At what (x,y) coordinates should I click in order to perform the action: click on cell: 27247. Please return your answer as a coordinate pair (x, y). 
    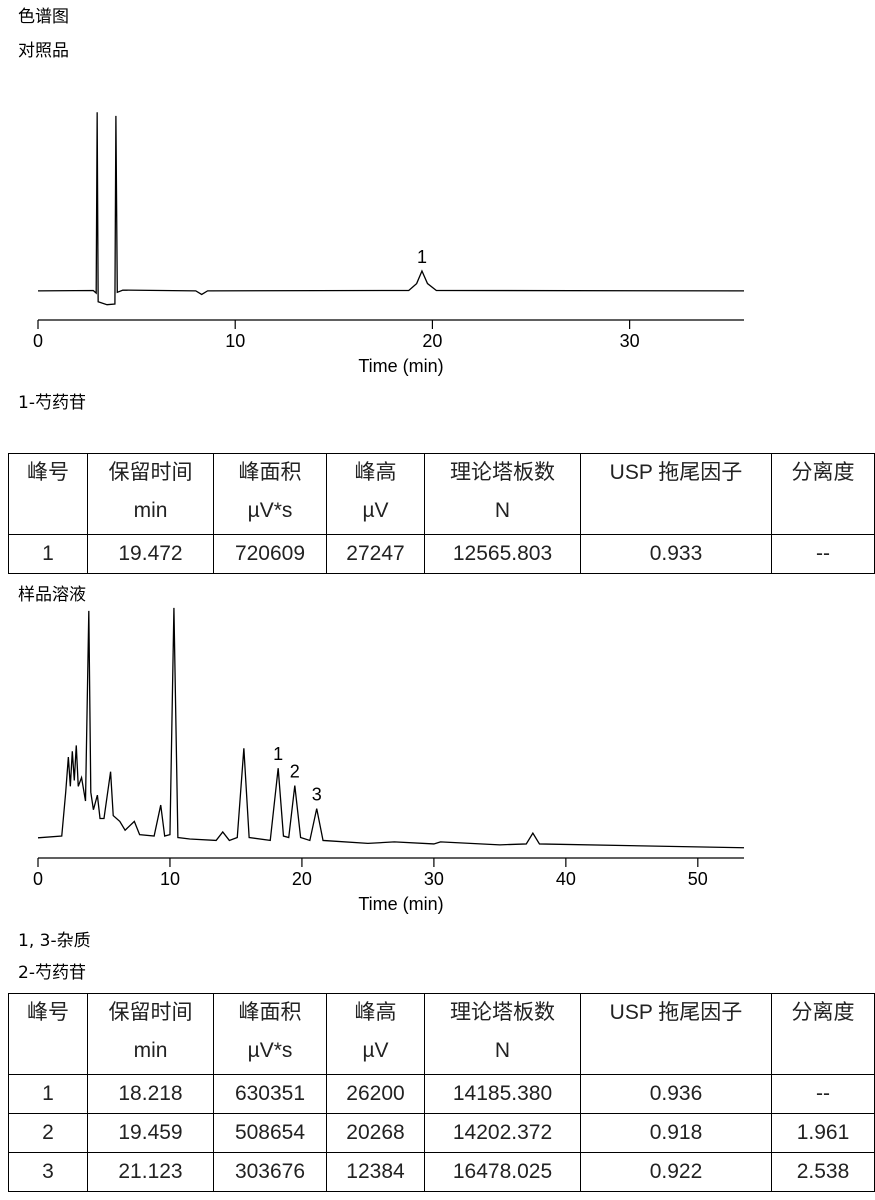
    Looking at the image, I should click on (375, 554).